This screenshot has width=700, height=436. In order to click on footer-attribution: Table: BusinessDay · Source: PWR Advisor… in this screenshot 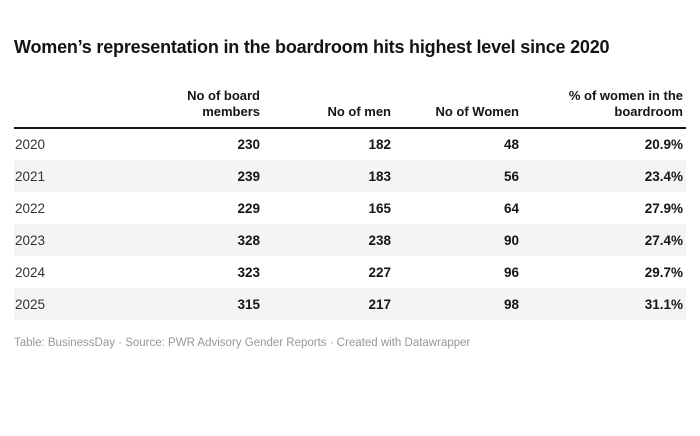, I will do `click(242, 343)`.